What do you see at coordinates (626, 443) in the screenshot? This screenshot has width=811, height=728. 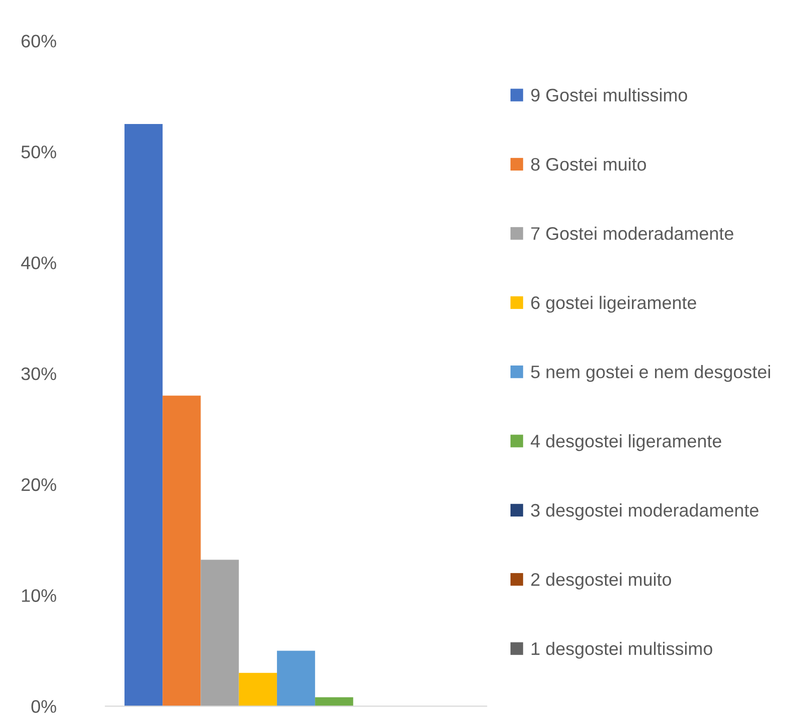 I see `legend-label: 4 desgostei ligeramente` at bounding box center [626, 443].